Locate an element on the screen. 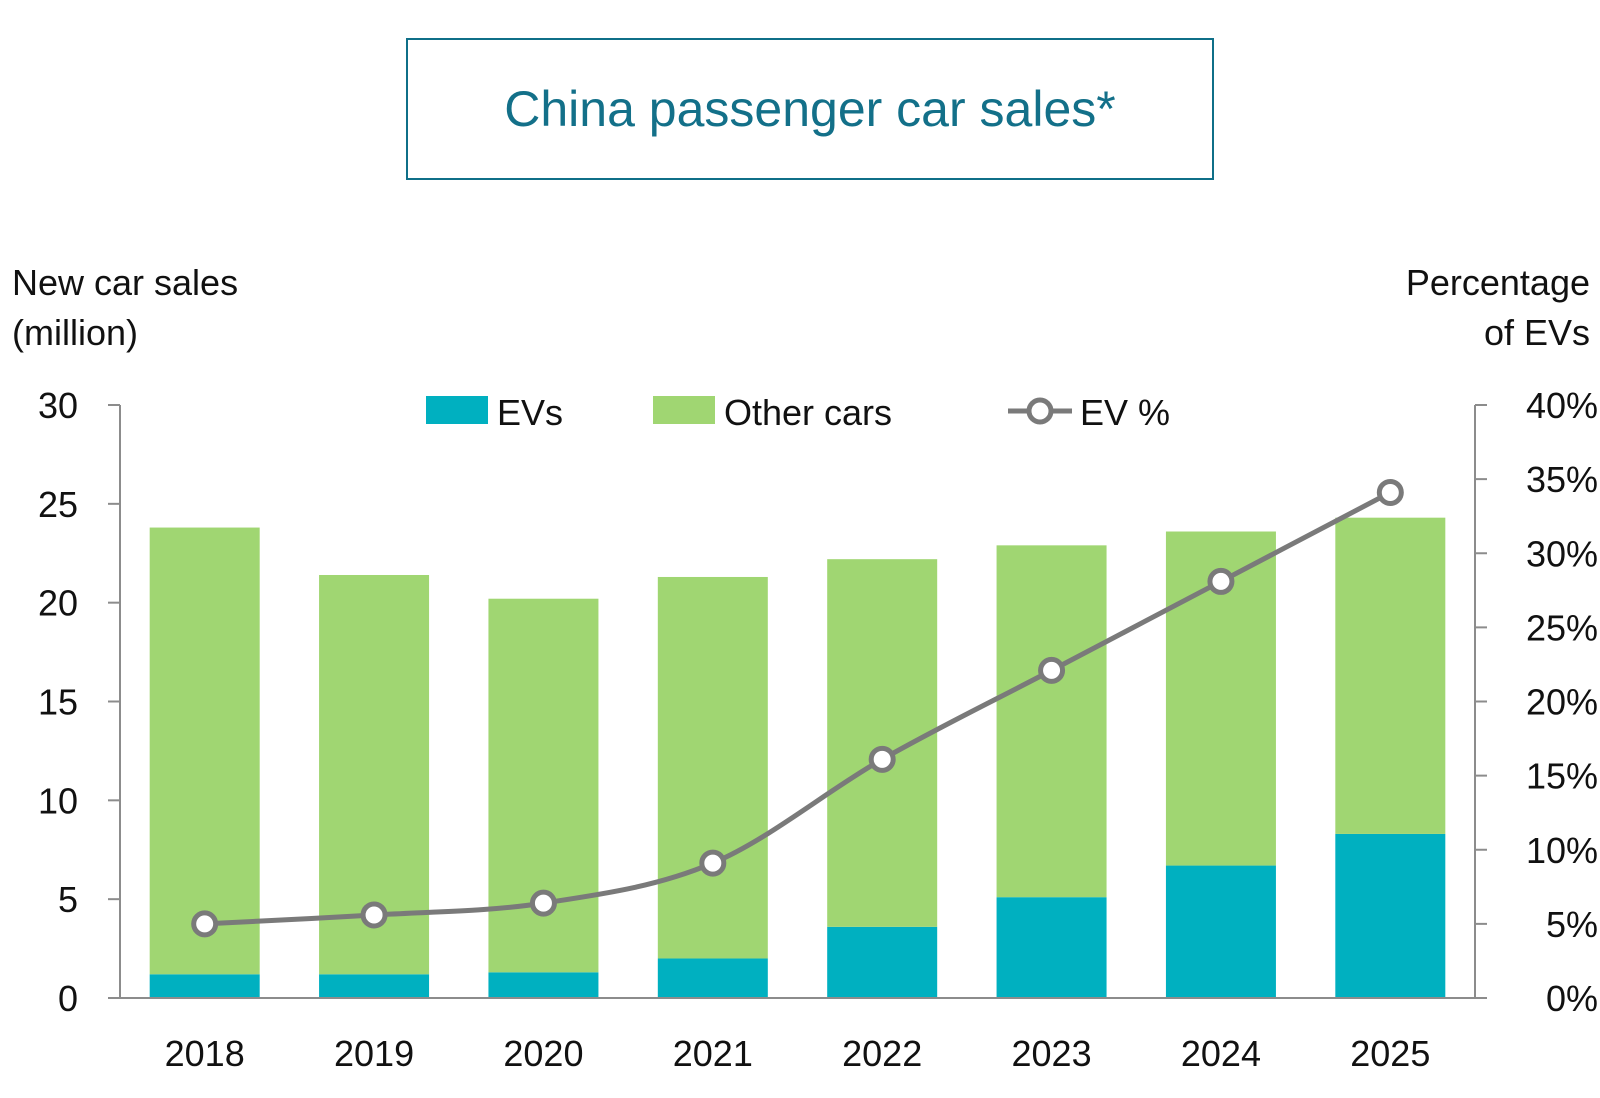 This screenshot has width=1600, height=1098. legend-label-evs: EVs is located at coordinates (530, 412).